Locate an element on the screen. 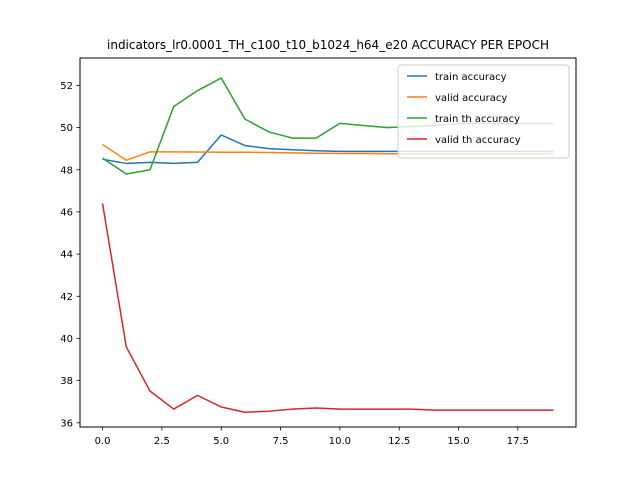  legend-label-valid-accuracy: valid accuracy is located at coordinates (471, 98).